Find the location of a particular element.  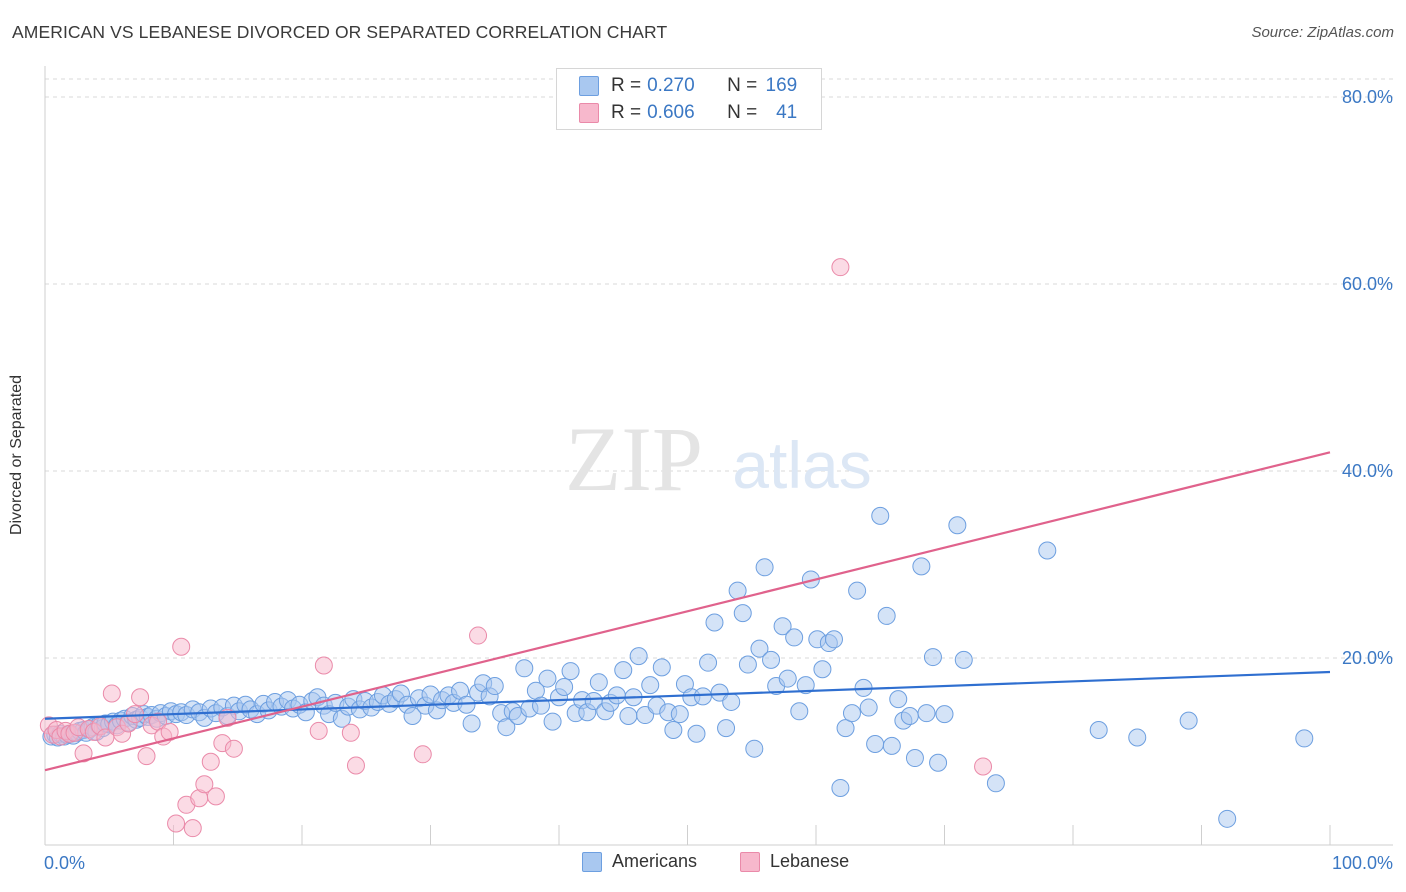

legend-n-key: N = is located at coordinates (742, 85).